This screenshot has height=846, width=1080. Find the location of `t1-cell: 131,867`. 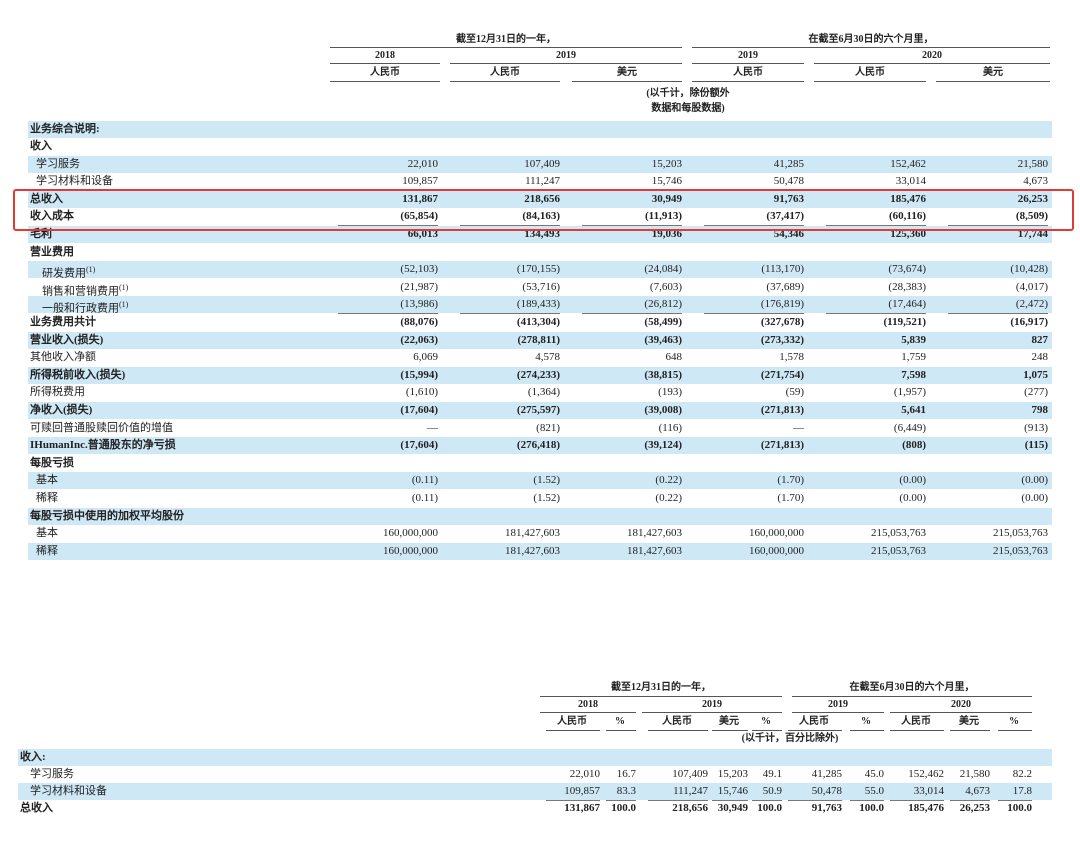

t1-cell: 131,867 is located at coordinates (420, 199).